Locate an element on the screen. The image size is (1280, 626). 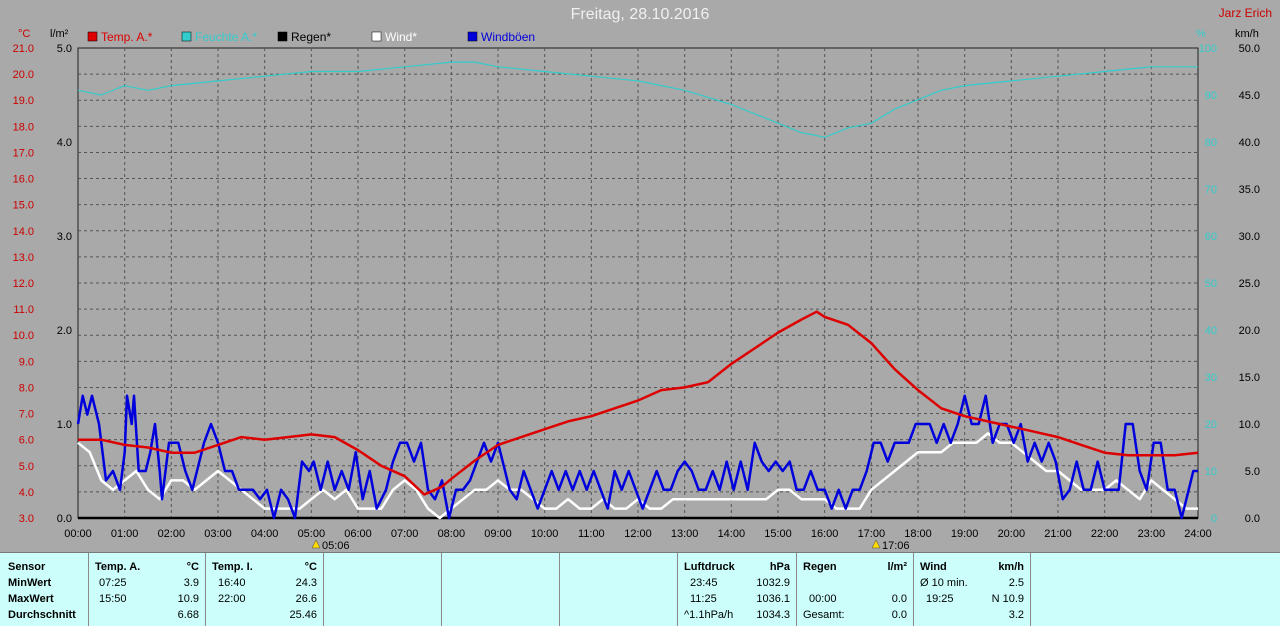
humidity-tick-label: 60 is located at coordinates (1211, 237).